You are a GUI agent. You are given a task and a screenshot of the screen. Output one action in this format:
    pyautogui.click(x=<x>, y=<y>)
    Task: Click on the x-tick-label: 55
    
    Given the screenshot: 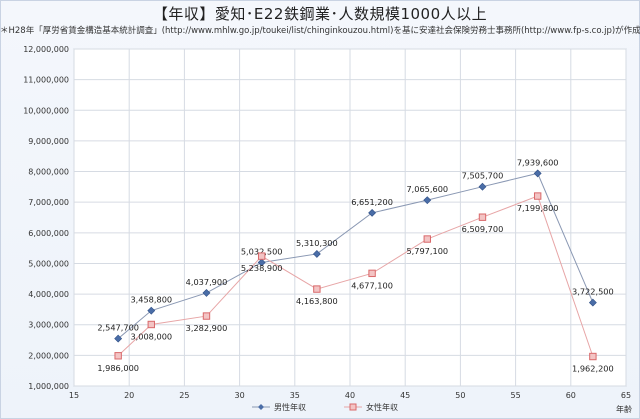 What is the action you would take?
    pyautogui.click(x=516, y=395)
    